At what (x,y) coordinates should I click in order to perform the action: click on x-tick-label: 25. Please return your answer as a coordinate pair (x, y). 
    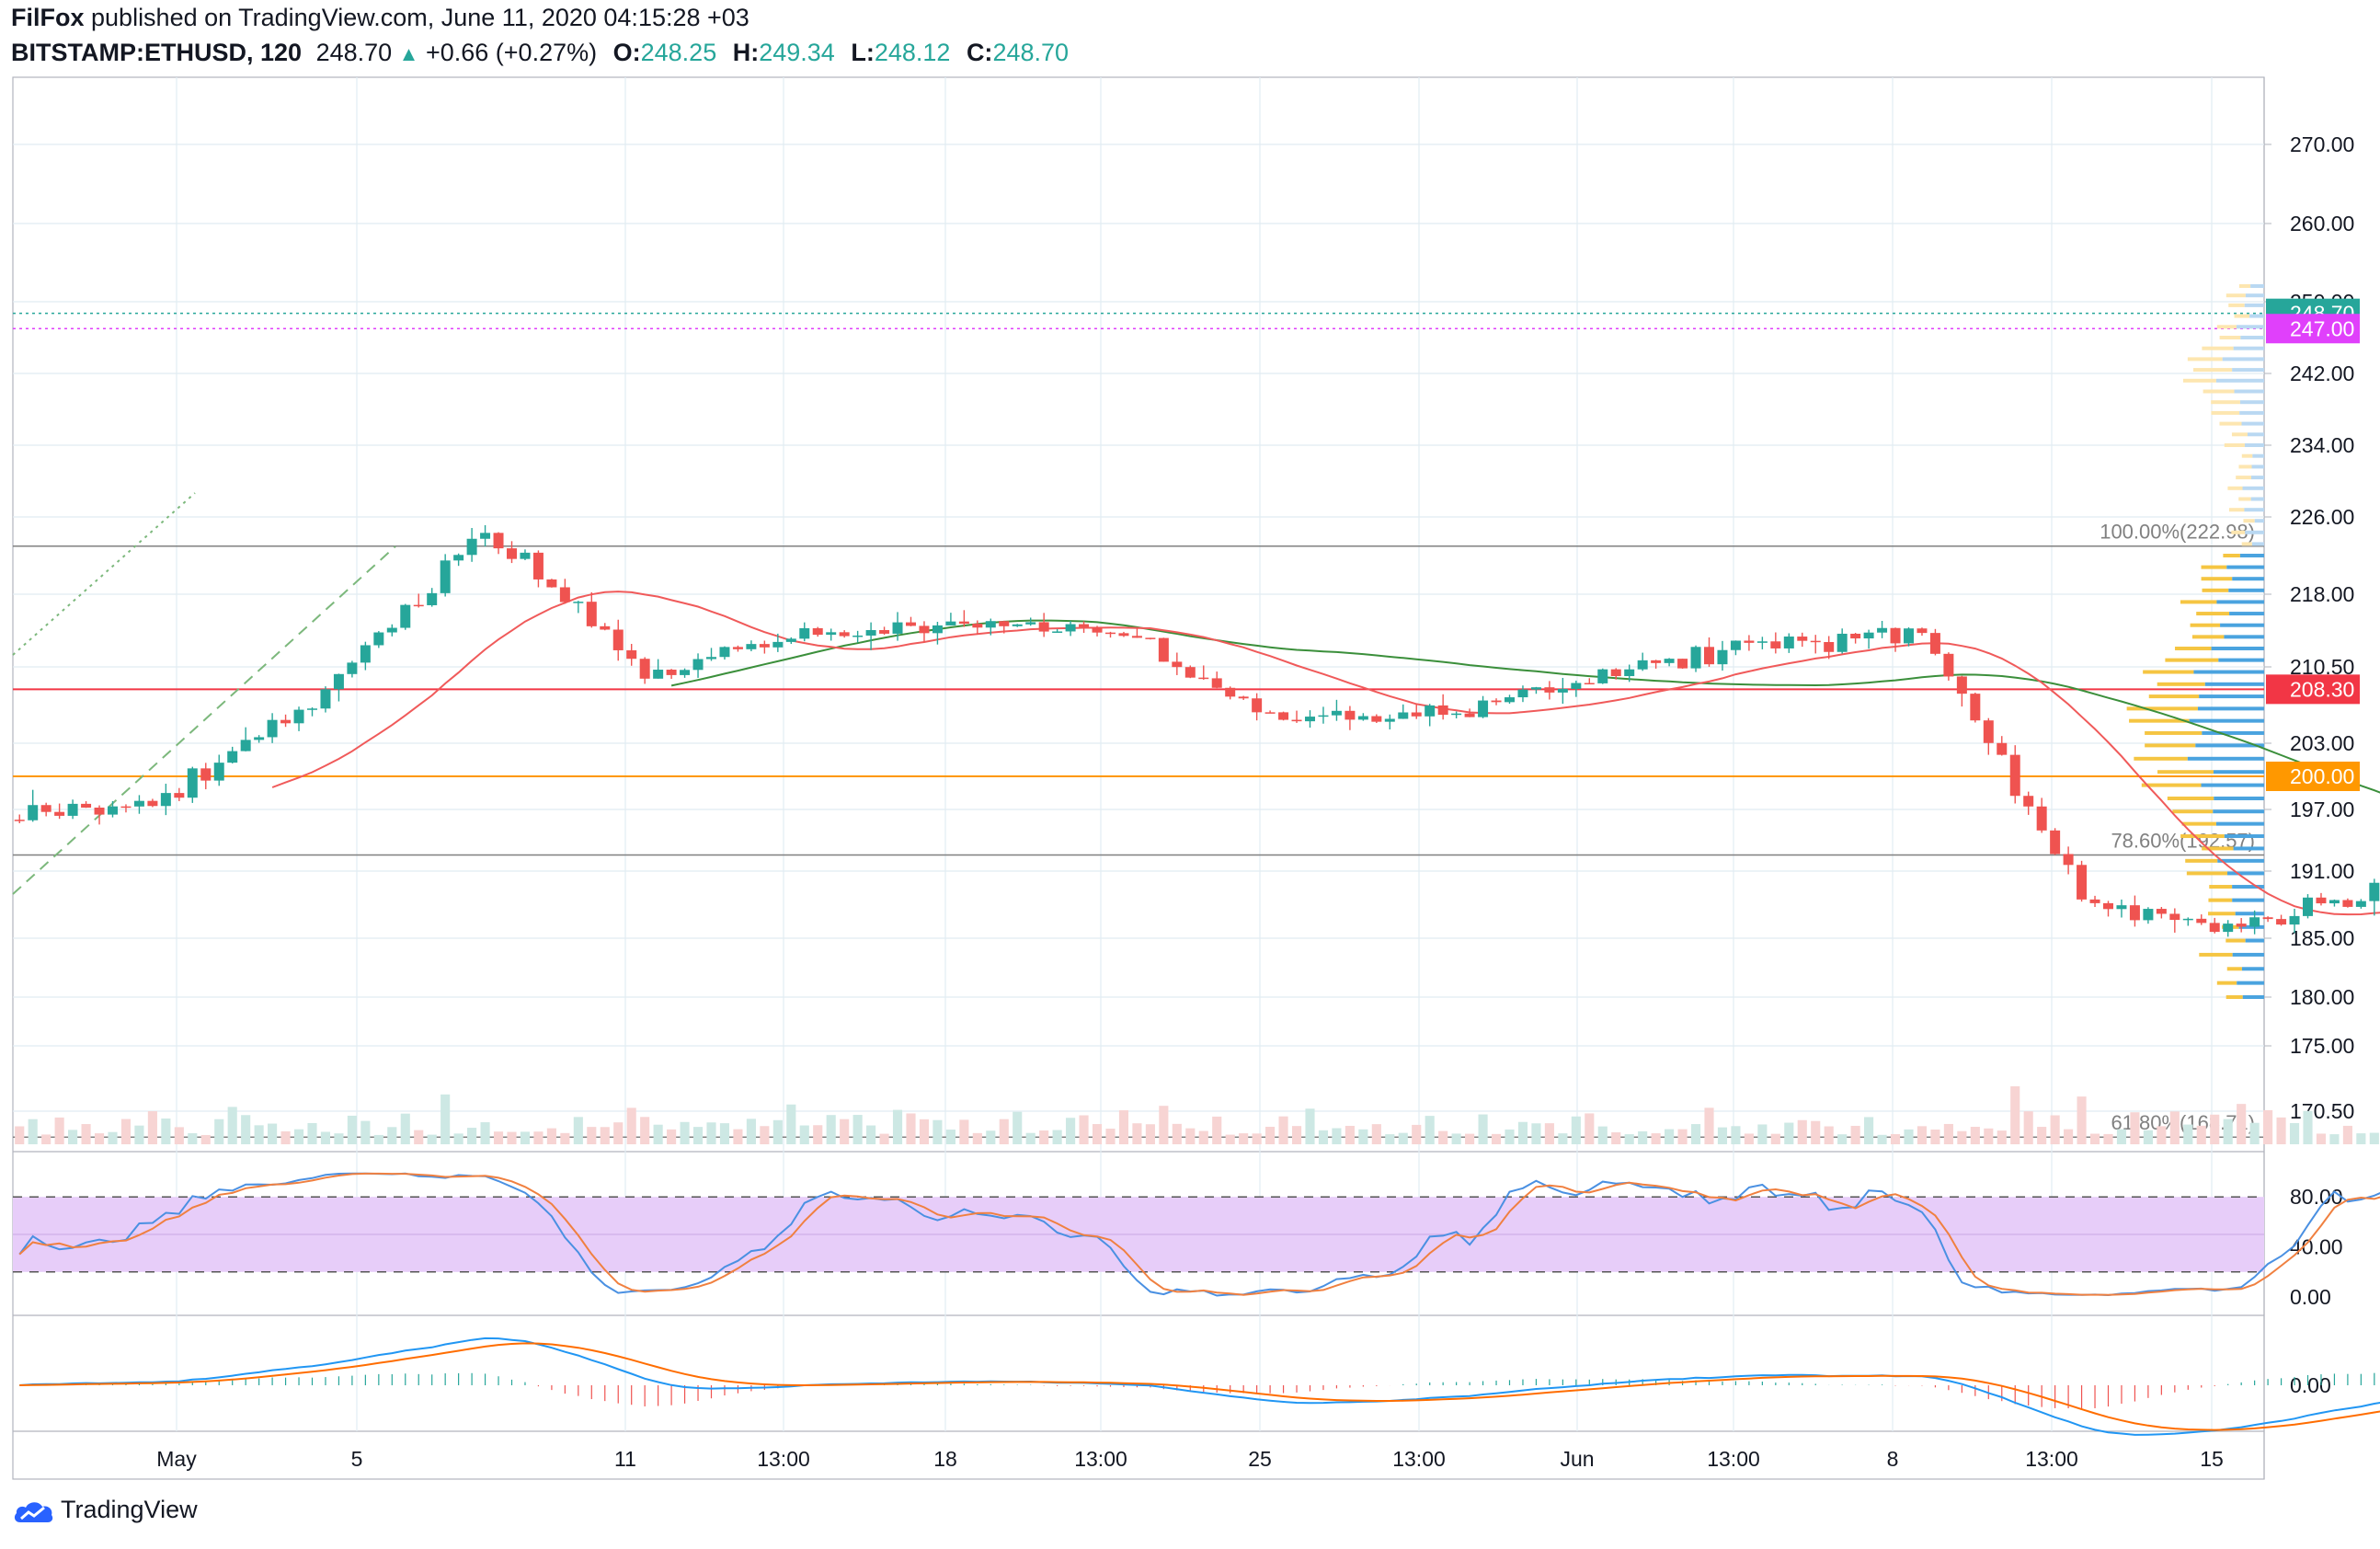
    Looking at the image, I should click on (1260, 1459).